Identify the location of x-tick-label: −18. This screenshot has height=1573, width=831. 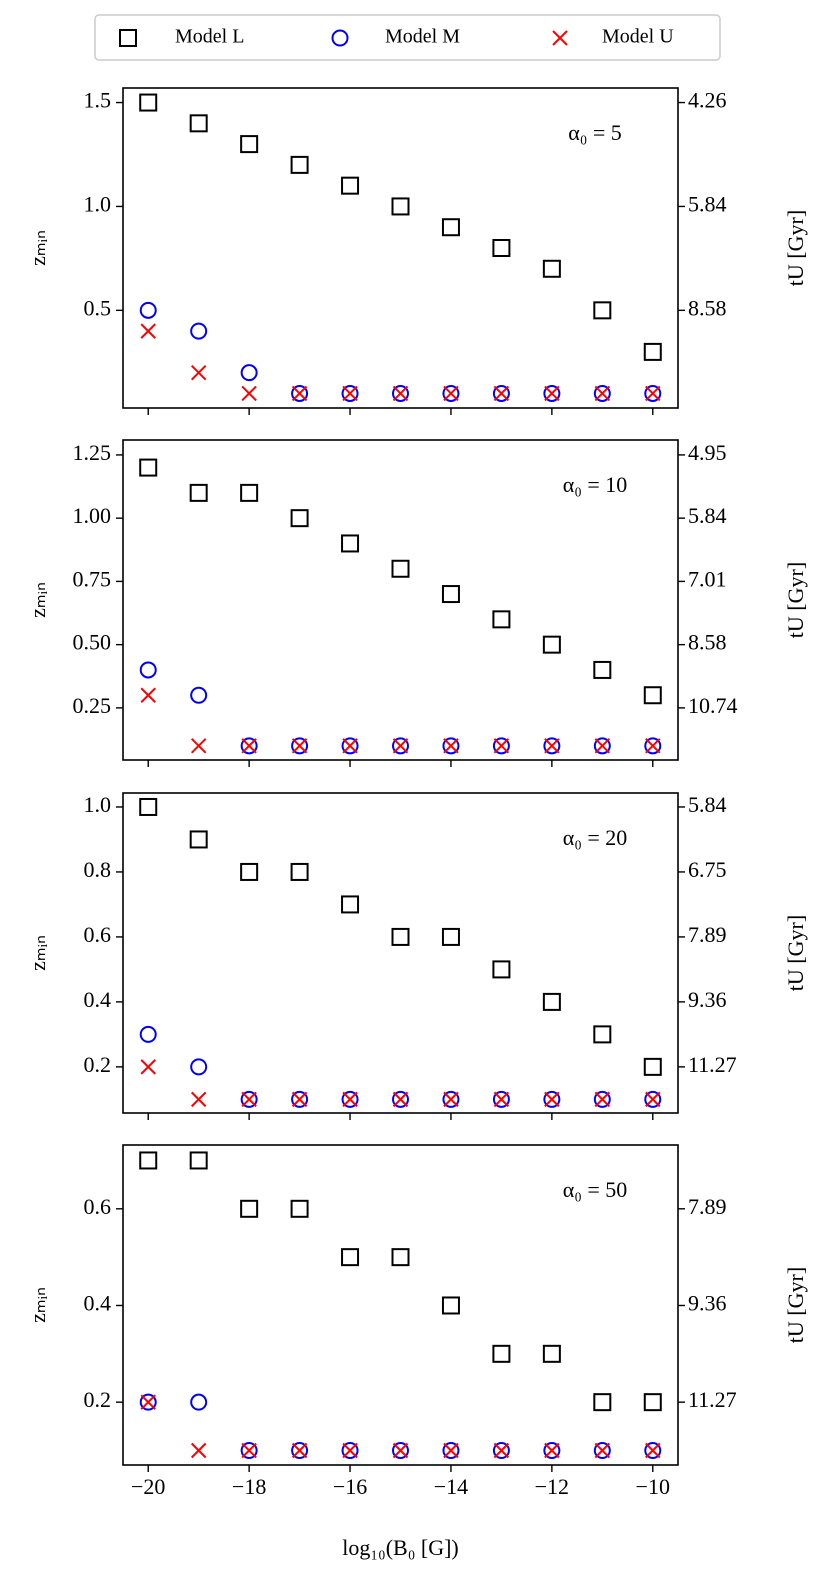
(249, 1486).